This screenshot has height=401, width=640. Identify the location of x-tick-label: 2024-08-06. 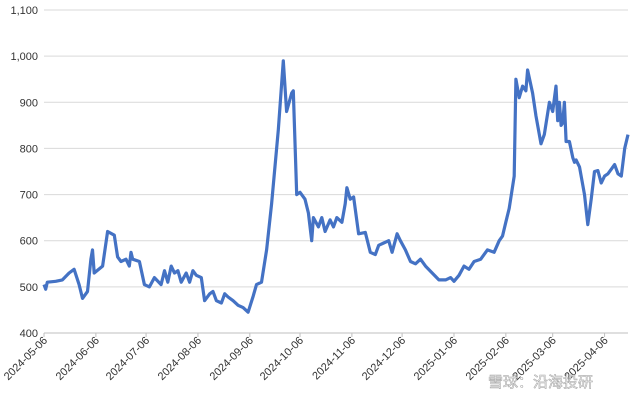
(180, 359).